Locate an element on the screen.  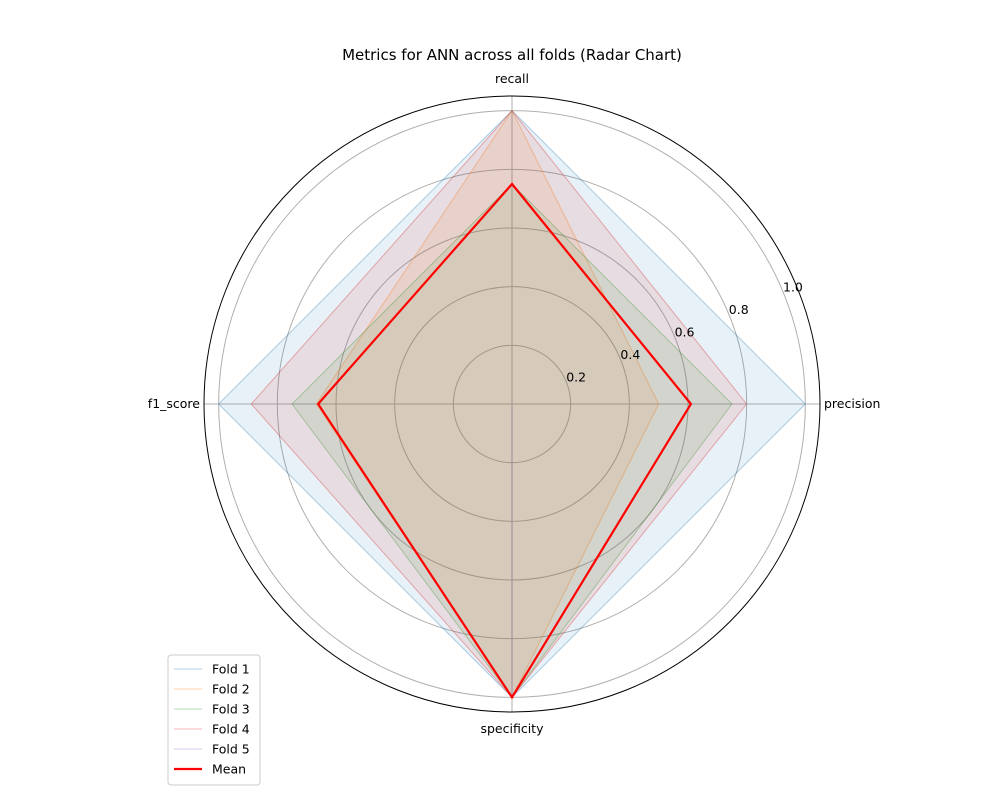
radial-tick-label: 0.4 is located at coordinates (630, 354).